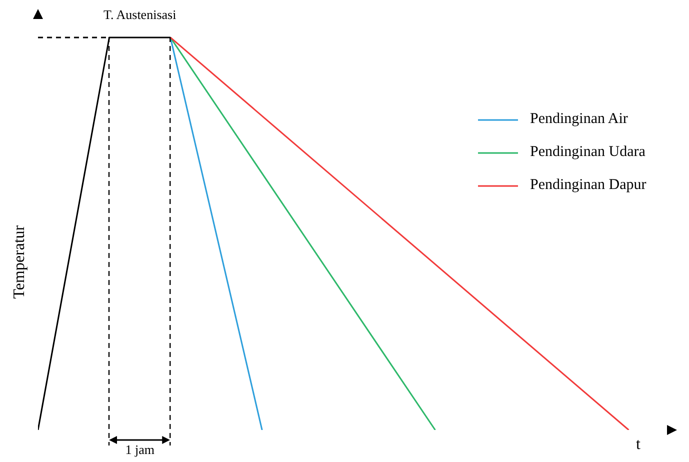  I want to click on text: 1 jam, so click(139, 450).